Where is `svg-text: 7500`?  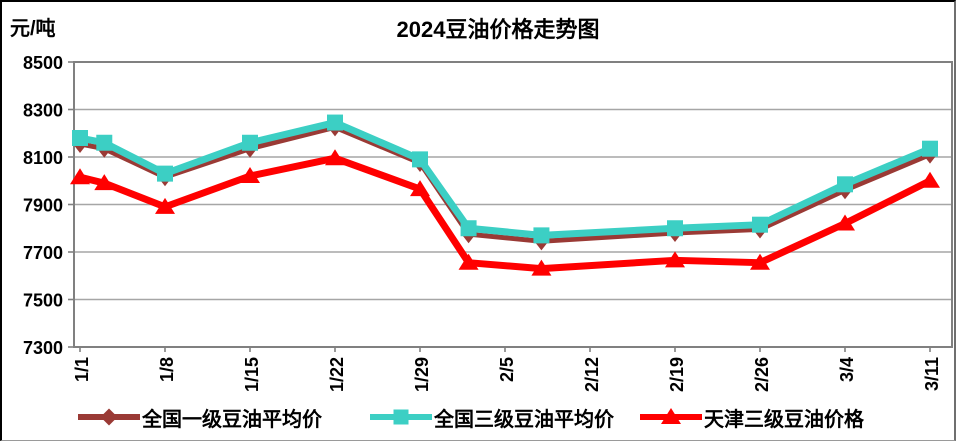
svg-text: 7500 is located at coordinates (43, 301).